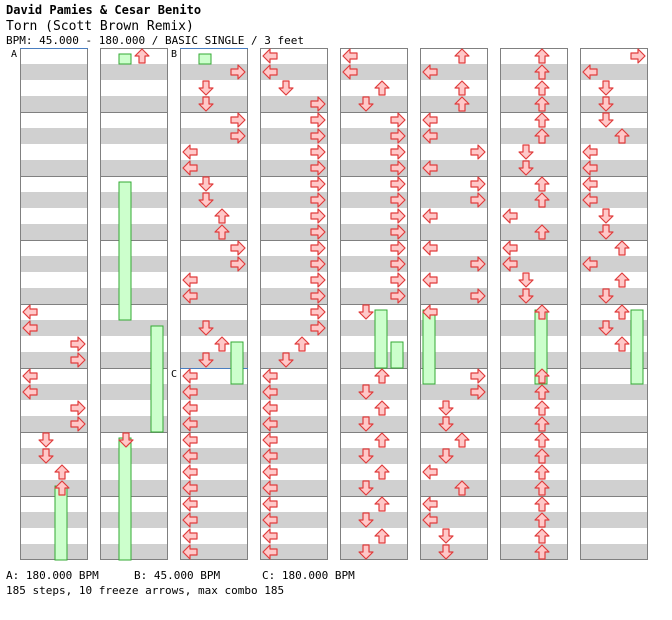  I want to click on bpm-marker-a: A, so click(14, 54).